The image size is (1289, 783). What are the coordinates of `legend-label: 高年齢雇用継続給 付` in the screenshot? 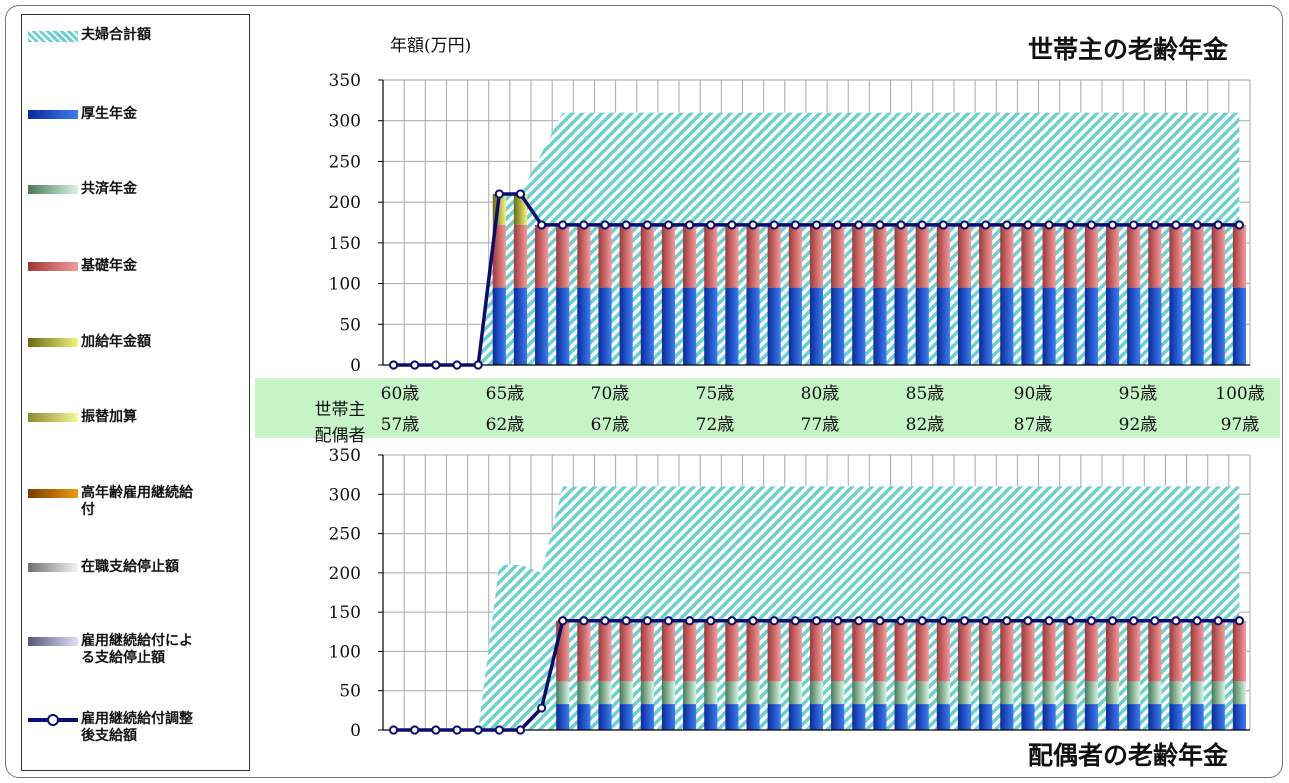 It's located at (137, 501).